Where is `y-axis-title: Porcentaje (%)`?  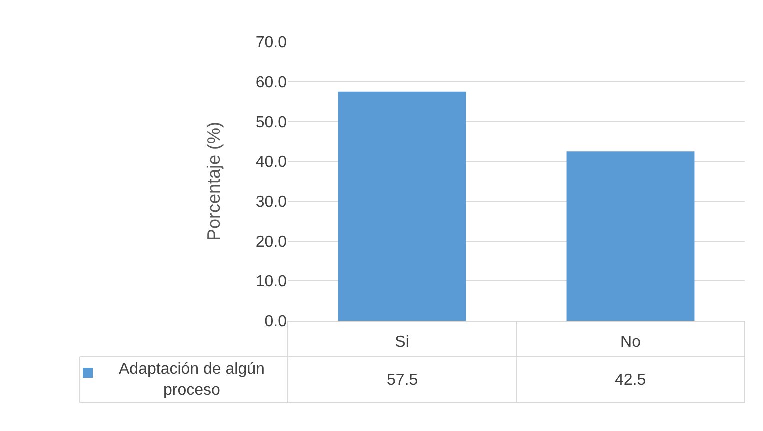 y-axis-title: Porcentaje (%) is located at coordinates (214, 182).